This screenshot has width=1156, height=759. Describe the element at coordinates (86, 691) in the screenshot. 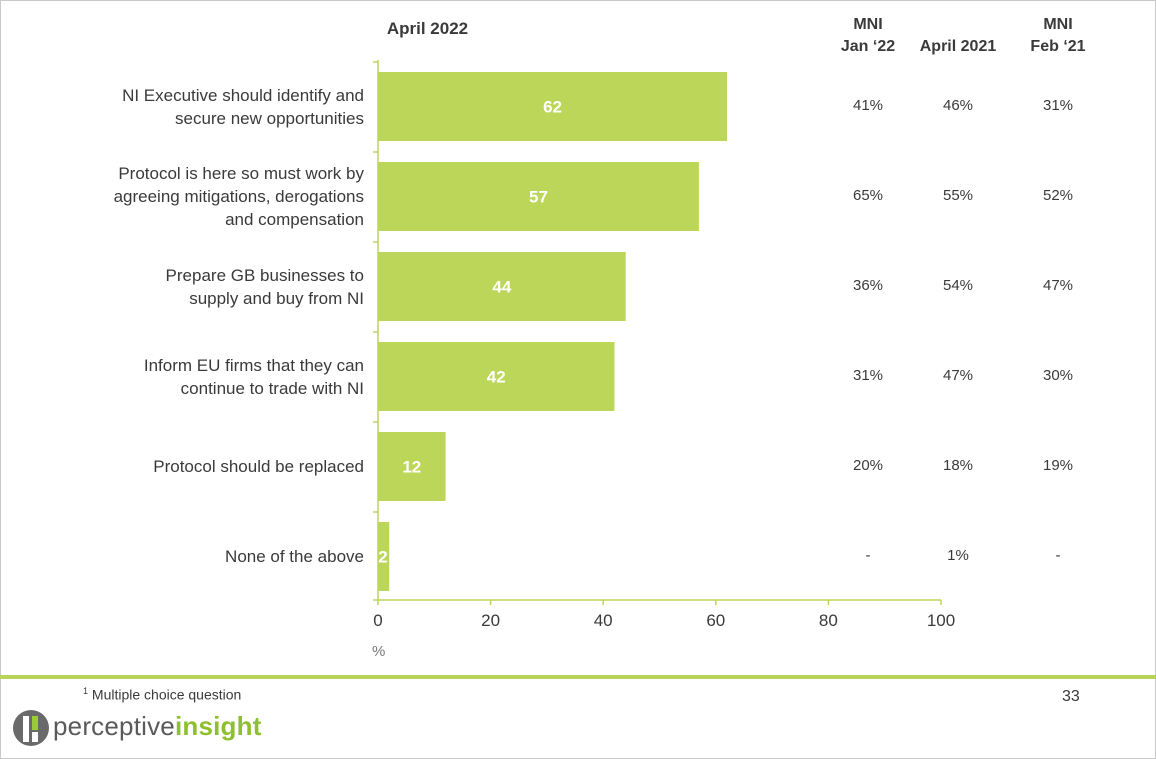

I see `footnote-marker: 1` at that location.